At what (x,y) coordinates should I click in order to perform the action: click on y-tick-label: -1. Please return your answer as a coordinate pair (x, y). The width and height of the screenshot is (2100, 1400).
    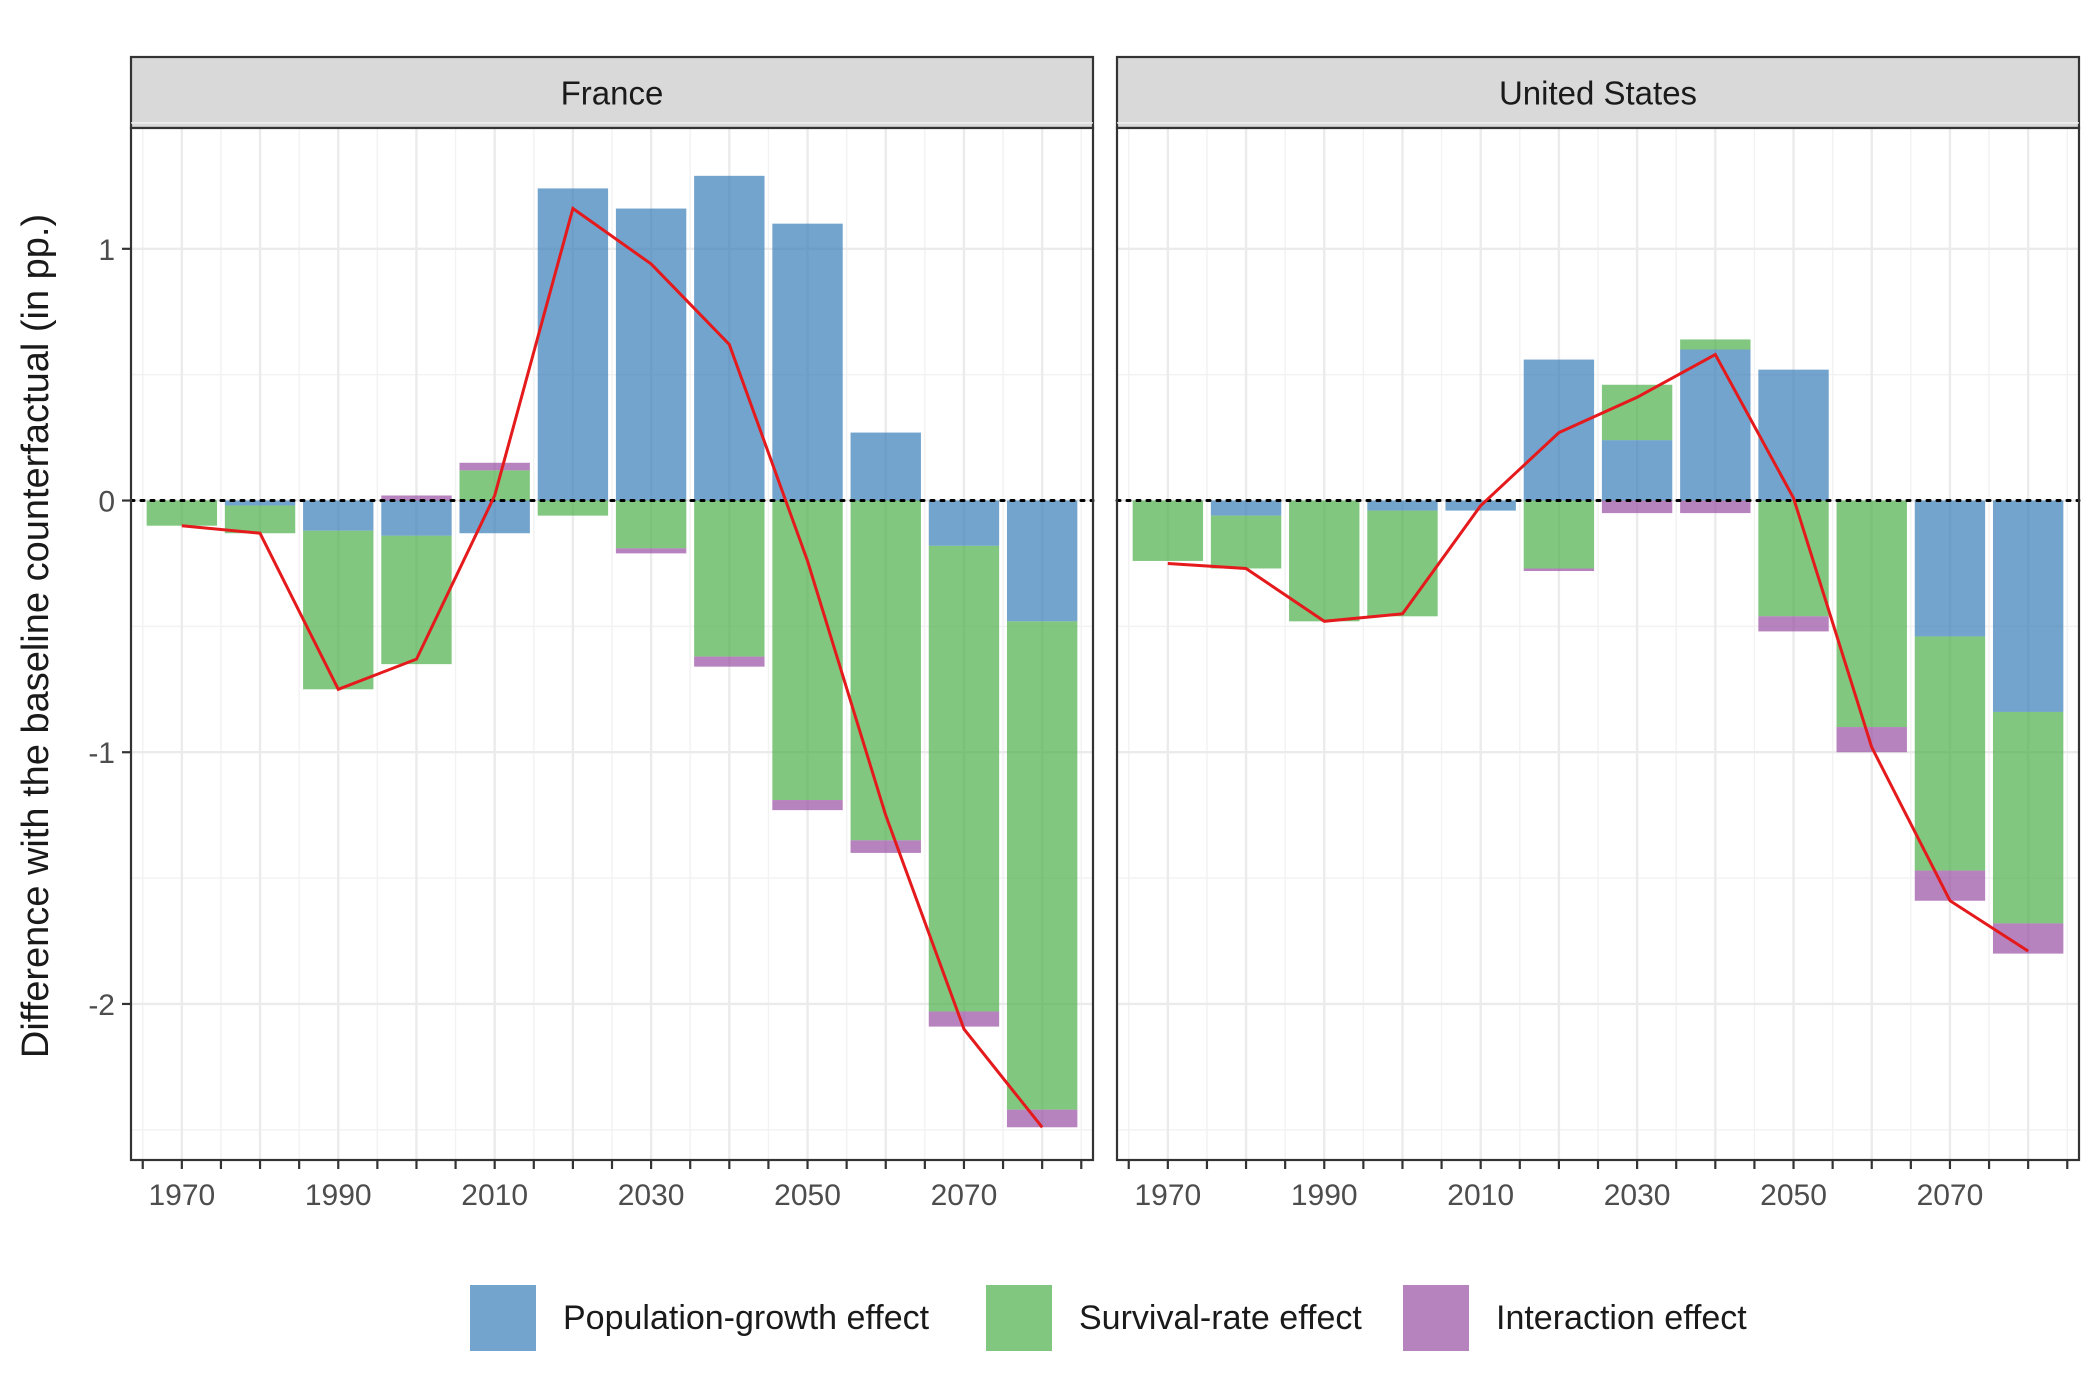
    Looking at the image, I should click on (101, 753).